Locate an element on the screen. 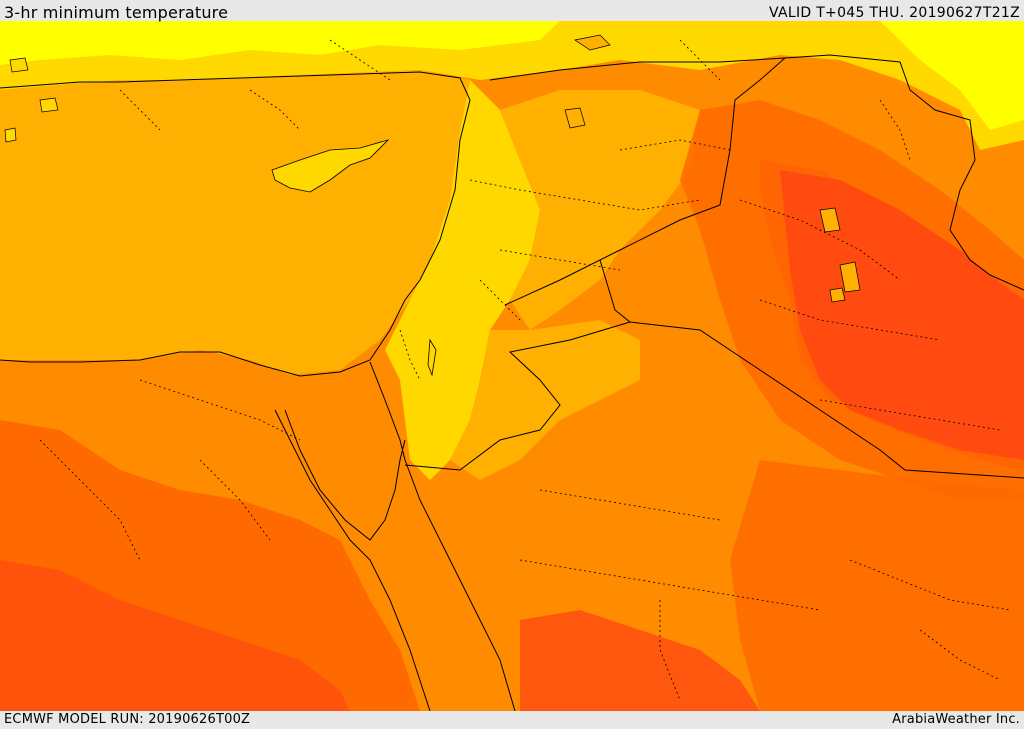 The width and height of the screenshot is (1024, 729). border-turkey-syria is located at coordinates (637, 69).